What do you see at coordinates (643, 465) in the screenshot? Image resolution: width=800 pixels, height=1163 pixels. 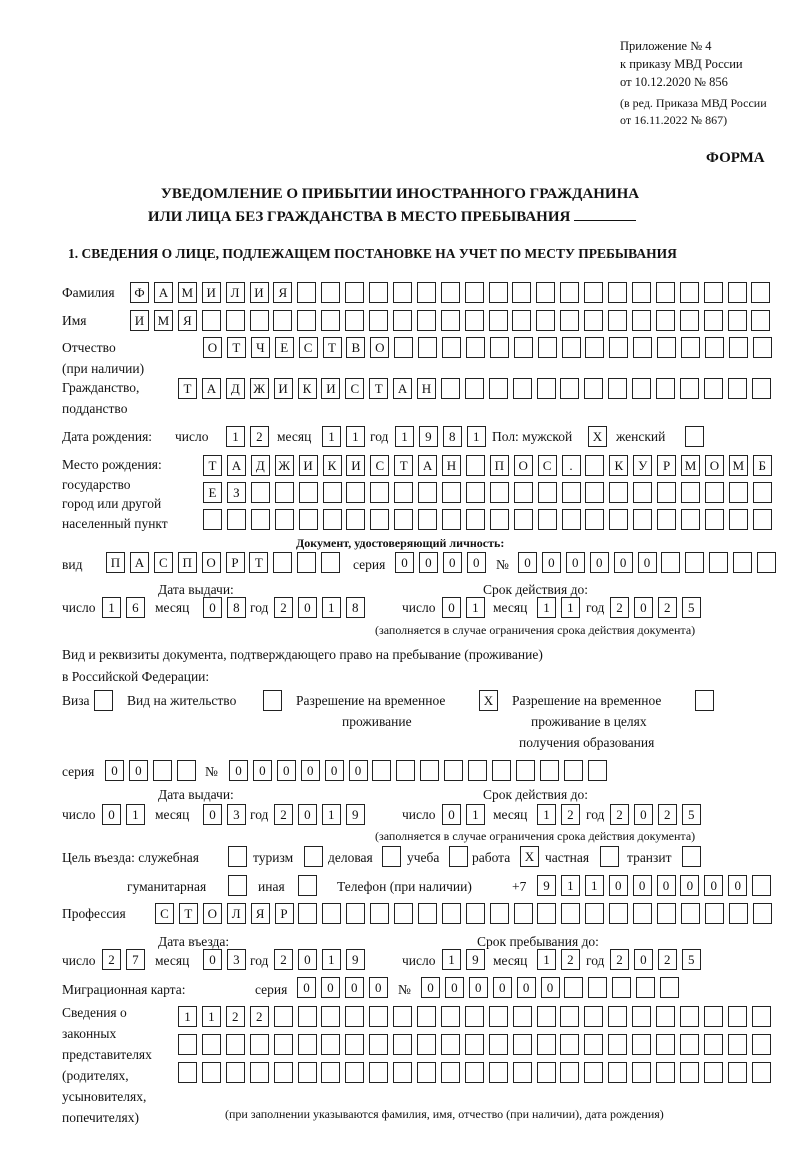 I see `char-box: У` at bounding box center [643, 465].